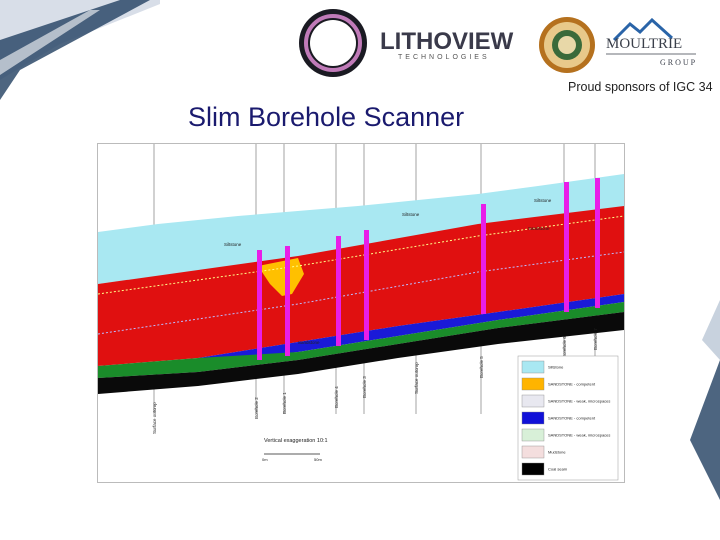 This screenshot has height=540, width=720. What do you see at coordinates (564, 347) in the screenshot?
I see `borehole-label: Borehole 6` at bounding box center [564, 347].